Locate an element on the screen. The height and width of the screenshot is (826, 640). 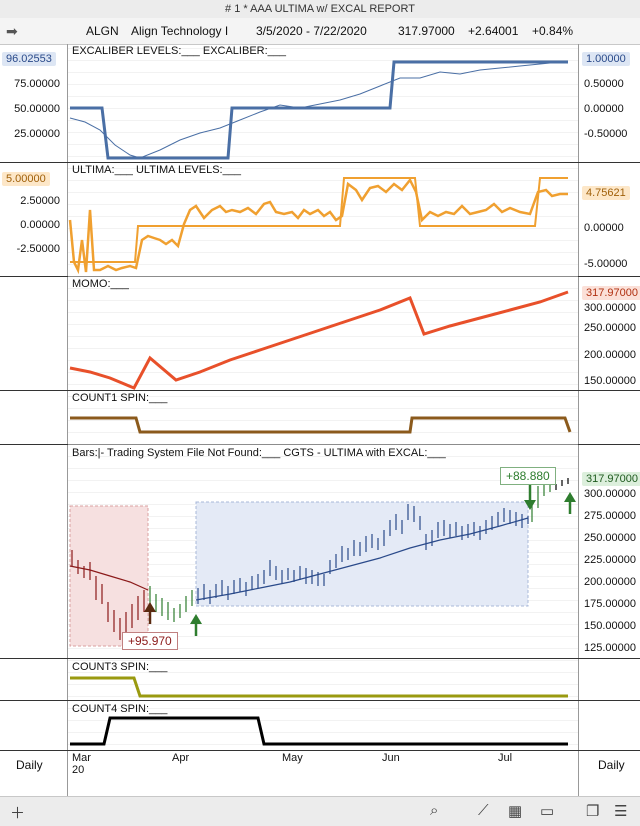
momo-right-tick: 300.00000 is located at coordinates (610, 308).